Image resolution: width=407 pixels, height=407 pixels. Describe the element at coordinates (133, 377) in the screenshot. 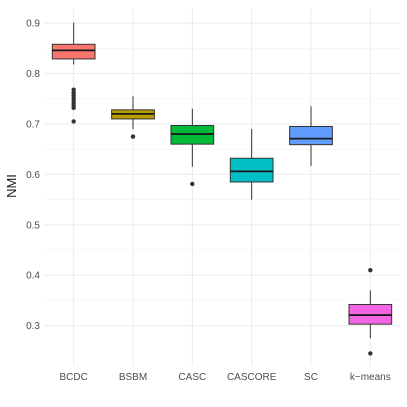

I see `x-tick-label: BSBM` at that location.